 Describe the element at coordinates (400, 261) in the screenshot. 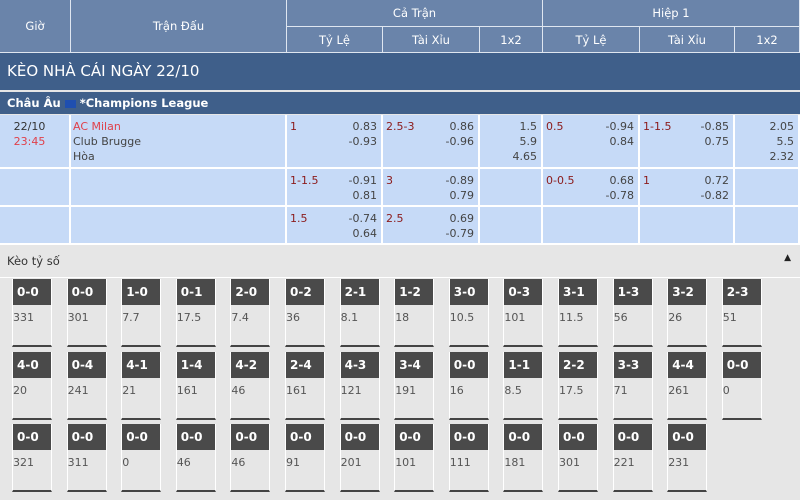

I see `correct-score-header: Kèo tỷ số ▲` at that location.